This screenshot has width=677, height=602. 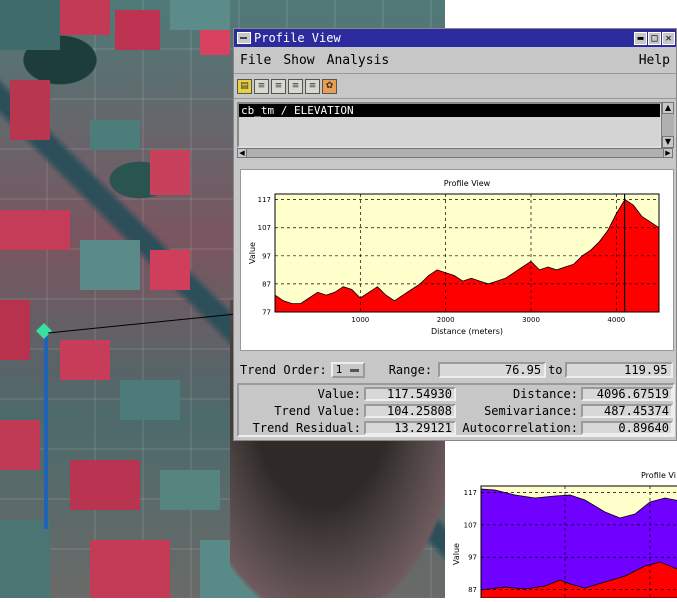 What do you see at coordinates (410, 370) in the screenshot?
I see `range-label: Range:` at bounding box center [410, 370].